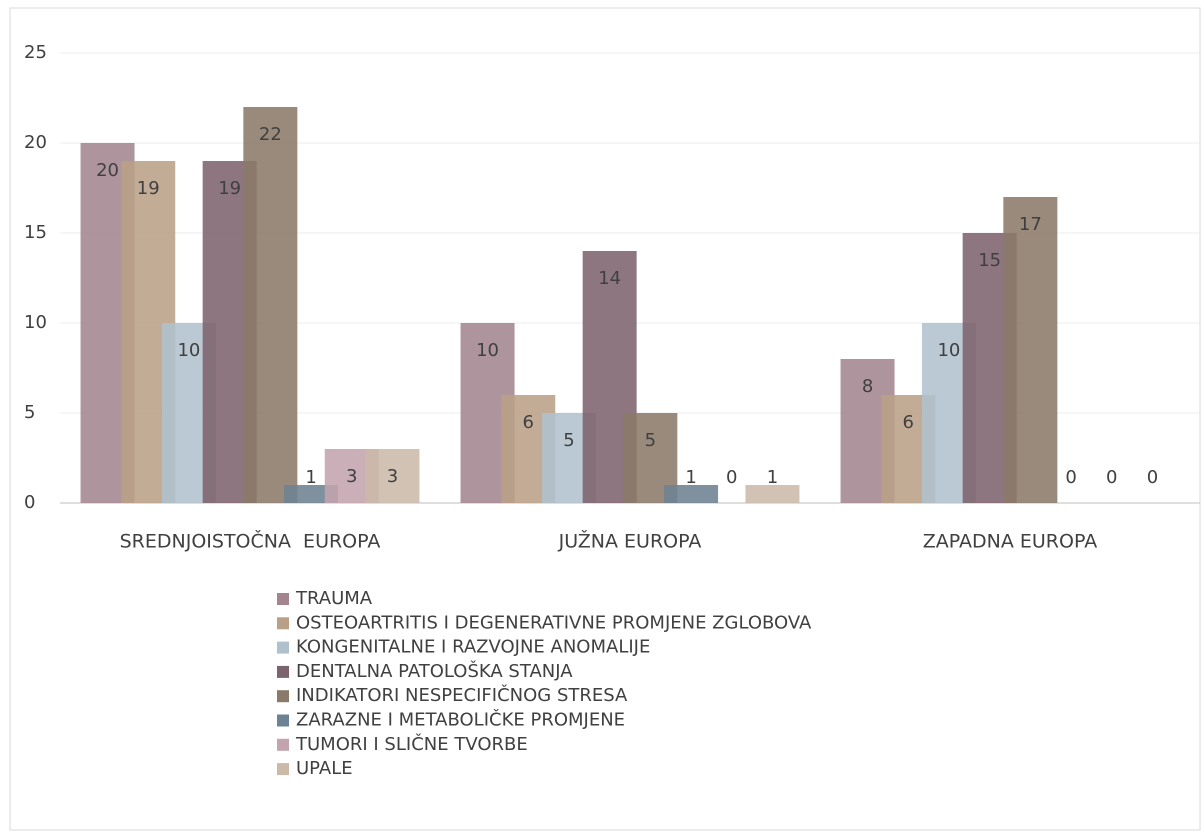 The height and width of the screenshot is (838, 1204). I want to click on x-tick-label: SREDNJOISTOČNA EUROPA, so click(250, 541).